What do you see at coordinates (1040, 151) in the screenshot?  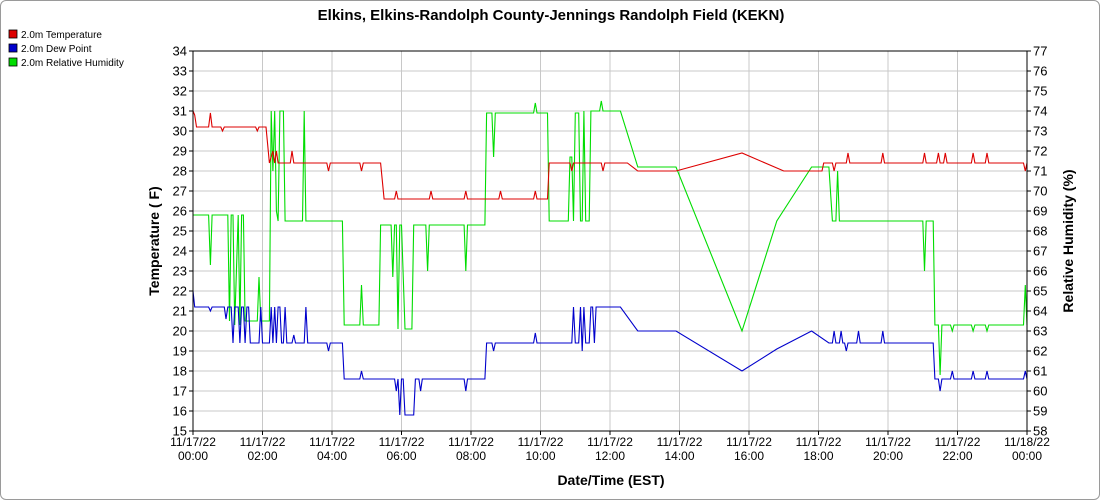 I see `y-right-tick-label: 72` at bounding box center [1040, 151].